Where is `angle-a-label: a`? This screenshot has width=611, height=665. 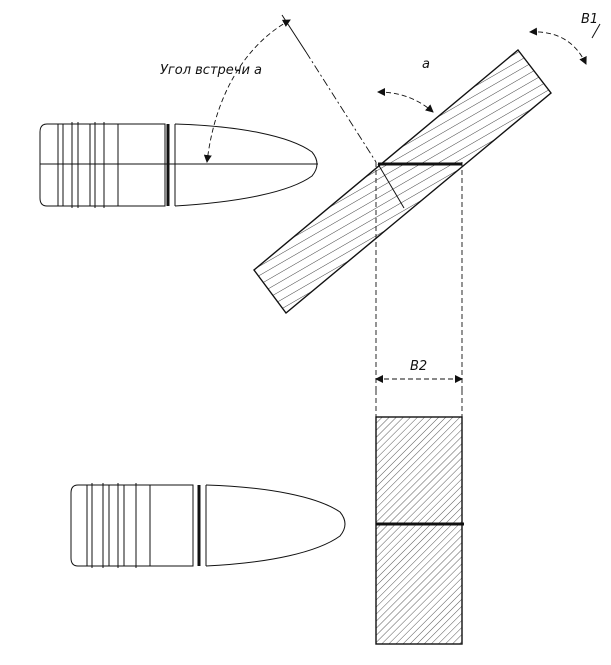 angle-a-label: a is located at coordinates (426, 64).